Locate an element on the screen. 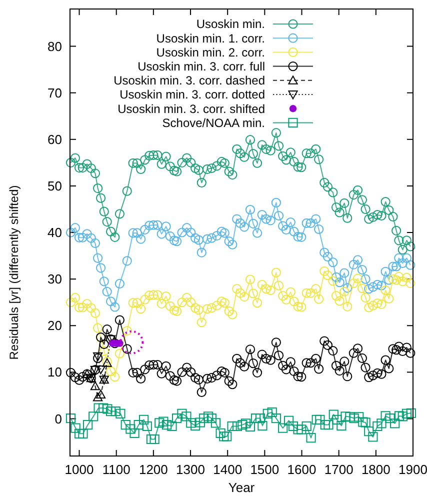 The height and width of the screenshot is (498, 427). x-axis-title: Year is located at coordinates (242, 487).